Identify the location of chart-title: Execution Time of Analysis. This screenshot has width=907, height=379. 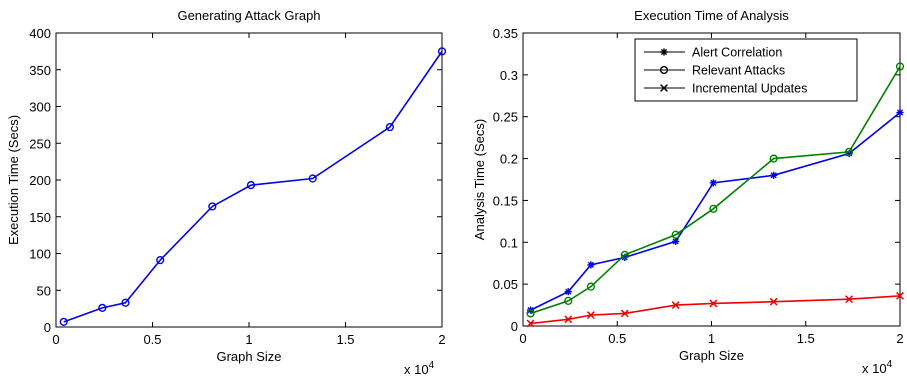
(711, 15).